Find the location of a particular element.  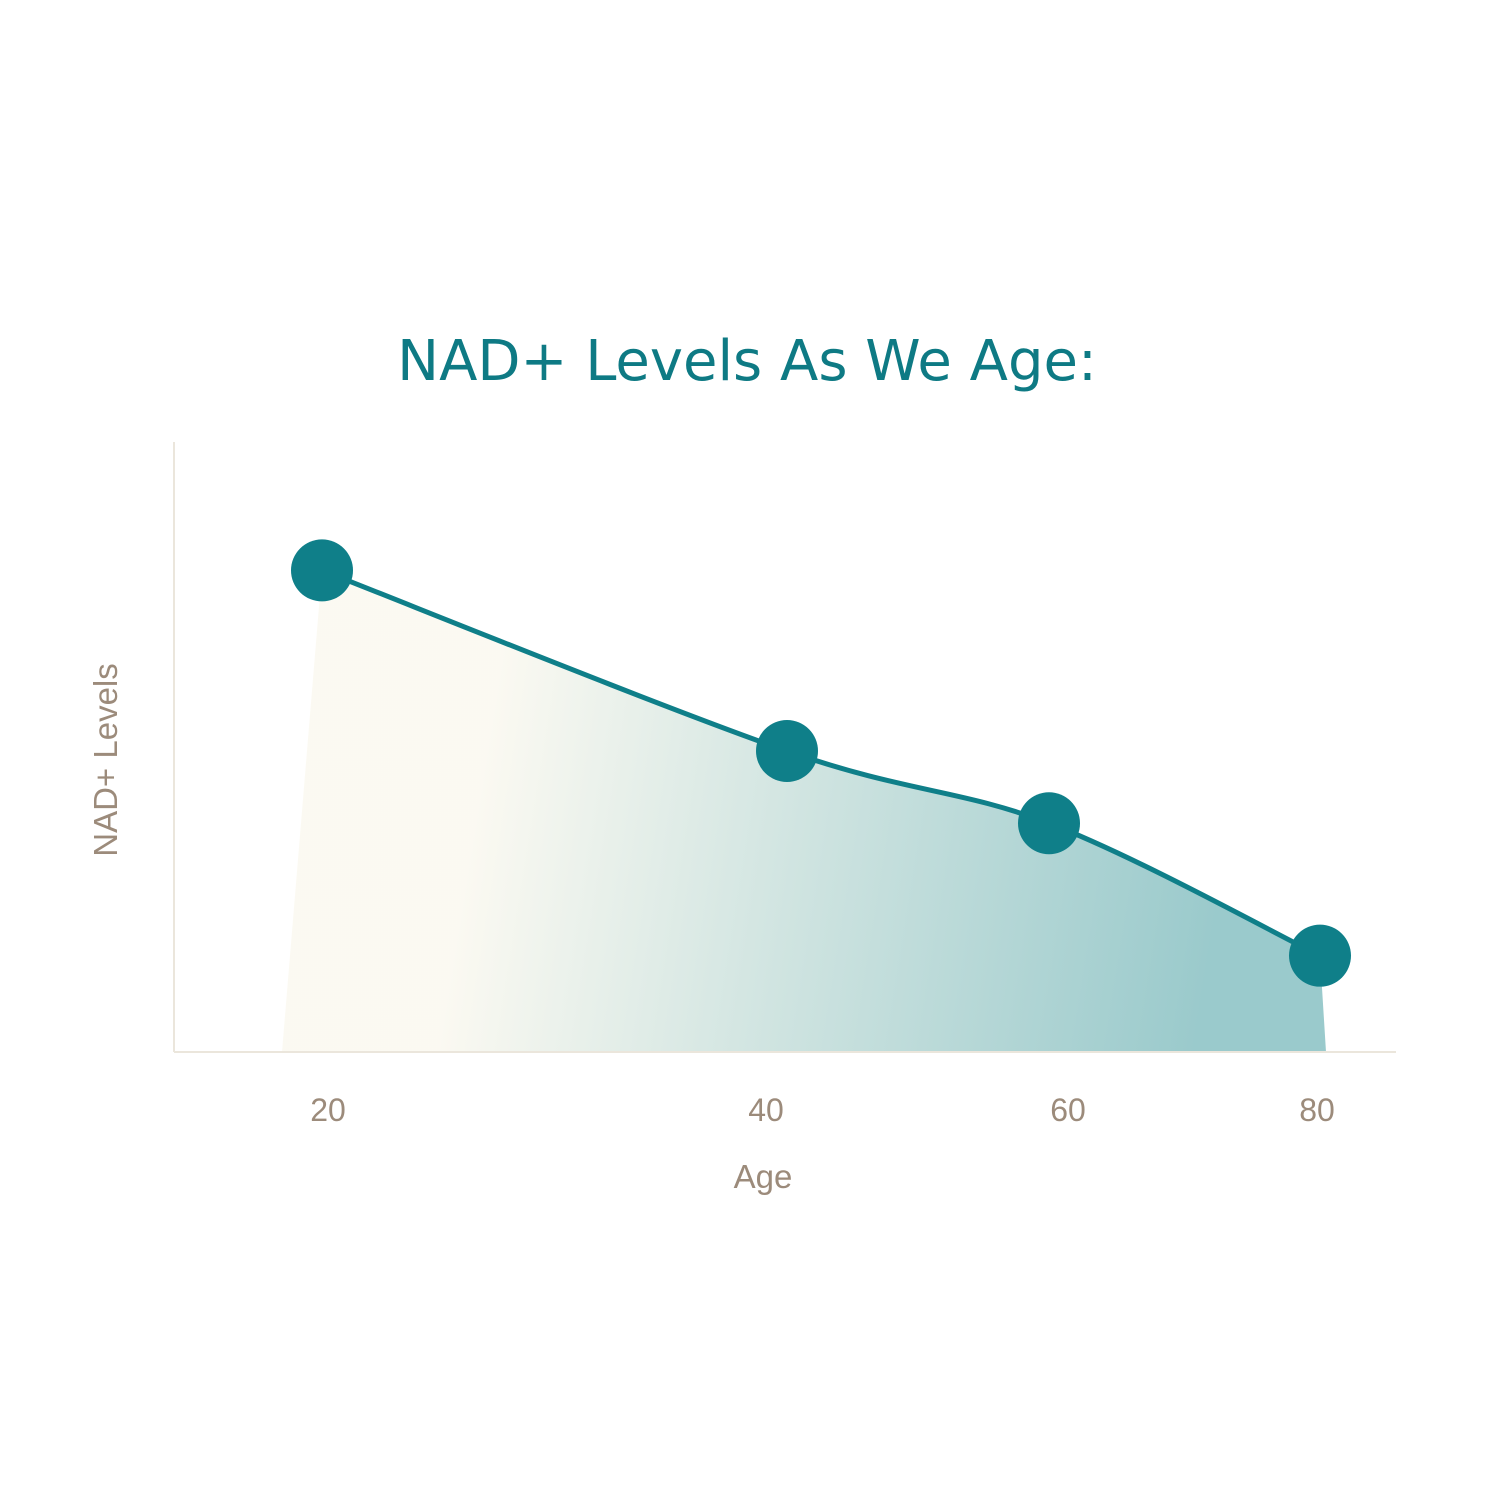

x-tick-label: 20 is located at coordinates (328, 1110).